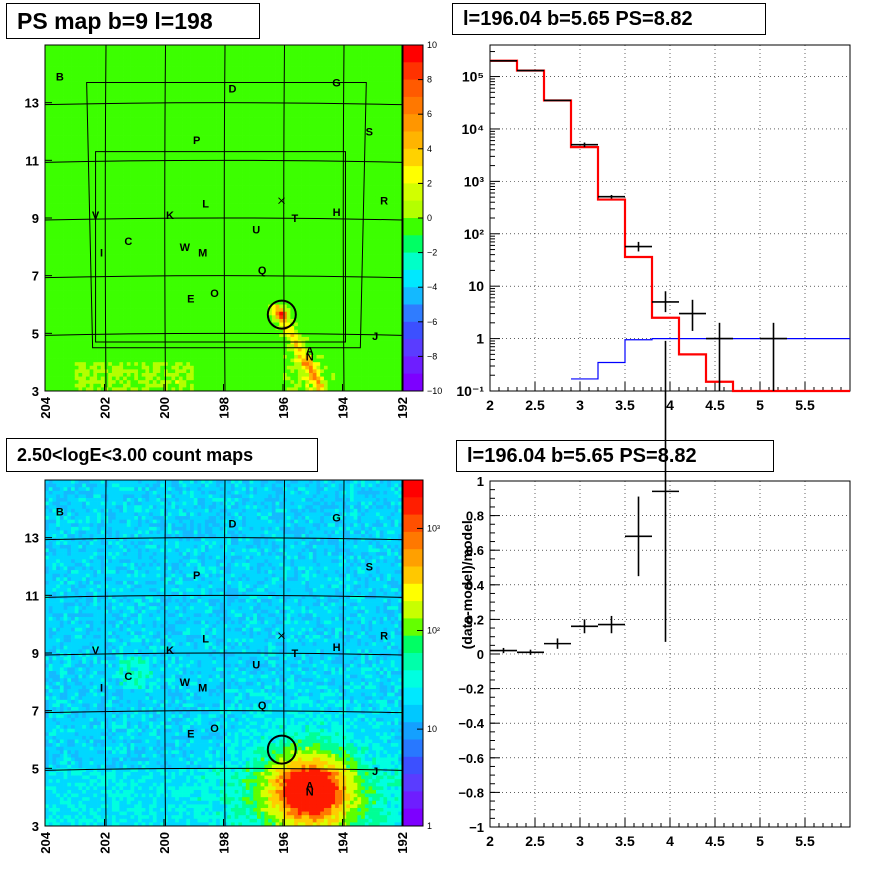 The image size is (896, 872). I want to click on countmap-xtick-202: 202, so click(105, 843).